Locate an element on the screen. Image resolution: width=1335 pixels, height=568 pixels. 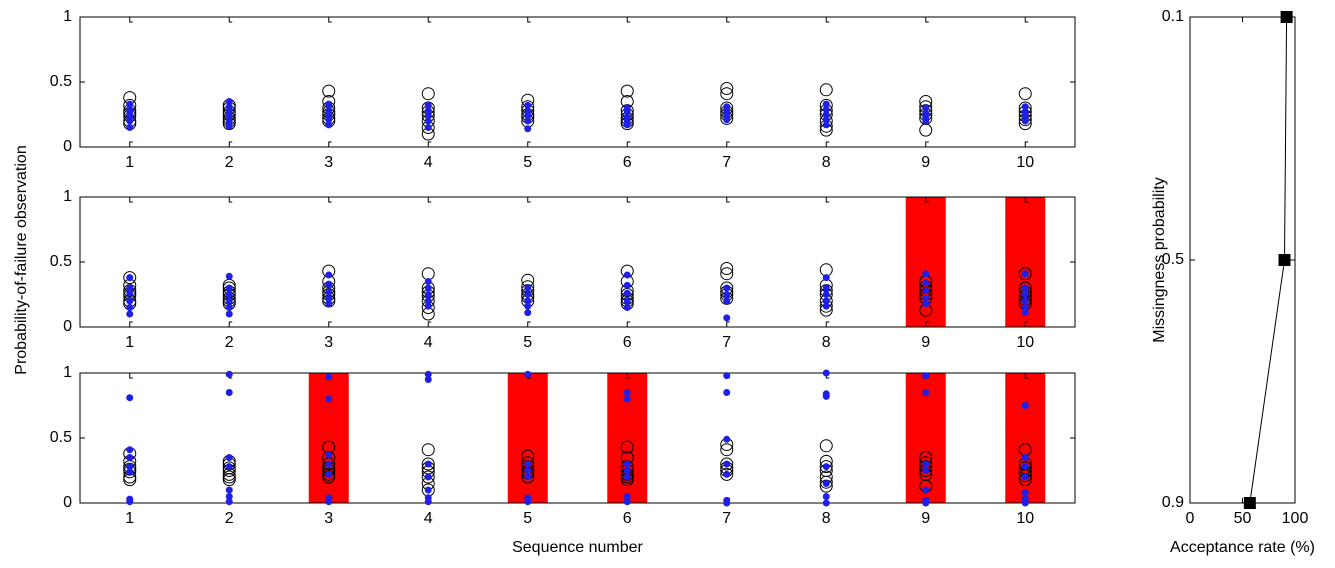
x-axis-label: Sequence number is located at coordinates (577, 547).